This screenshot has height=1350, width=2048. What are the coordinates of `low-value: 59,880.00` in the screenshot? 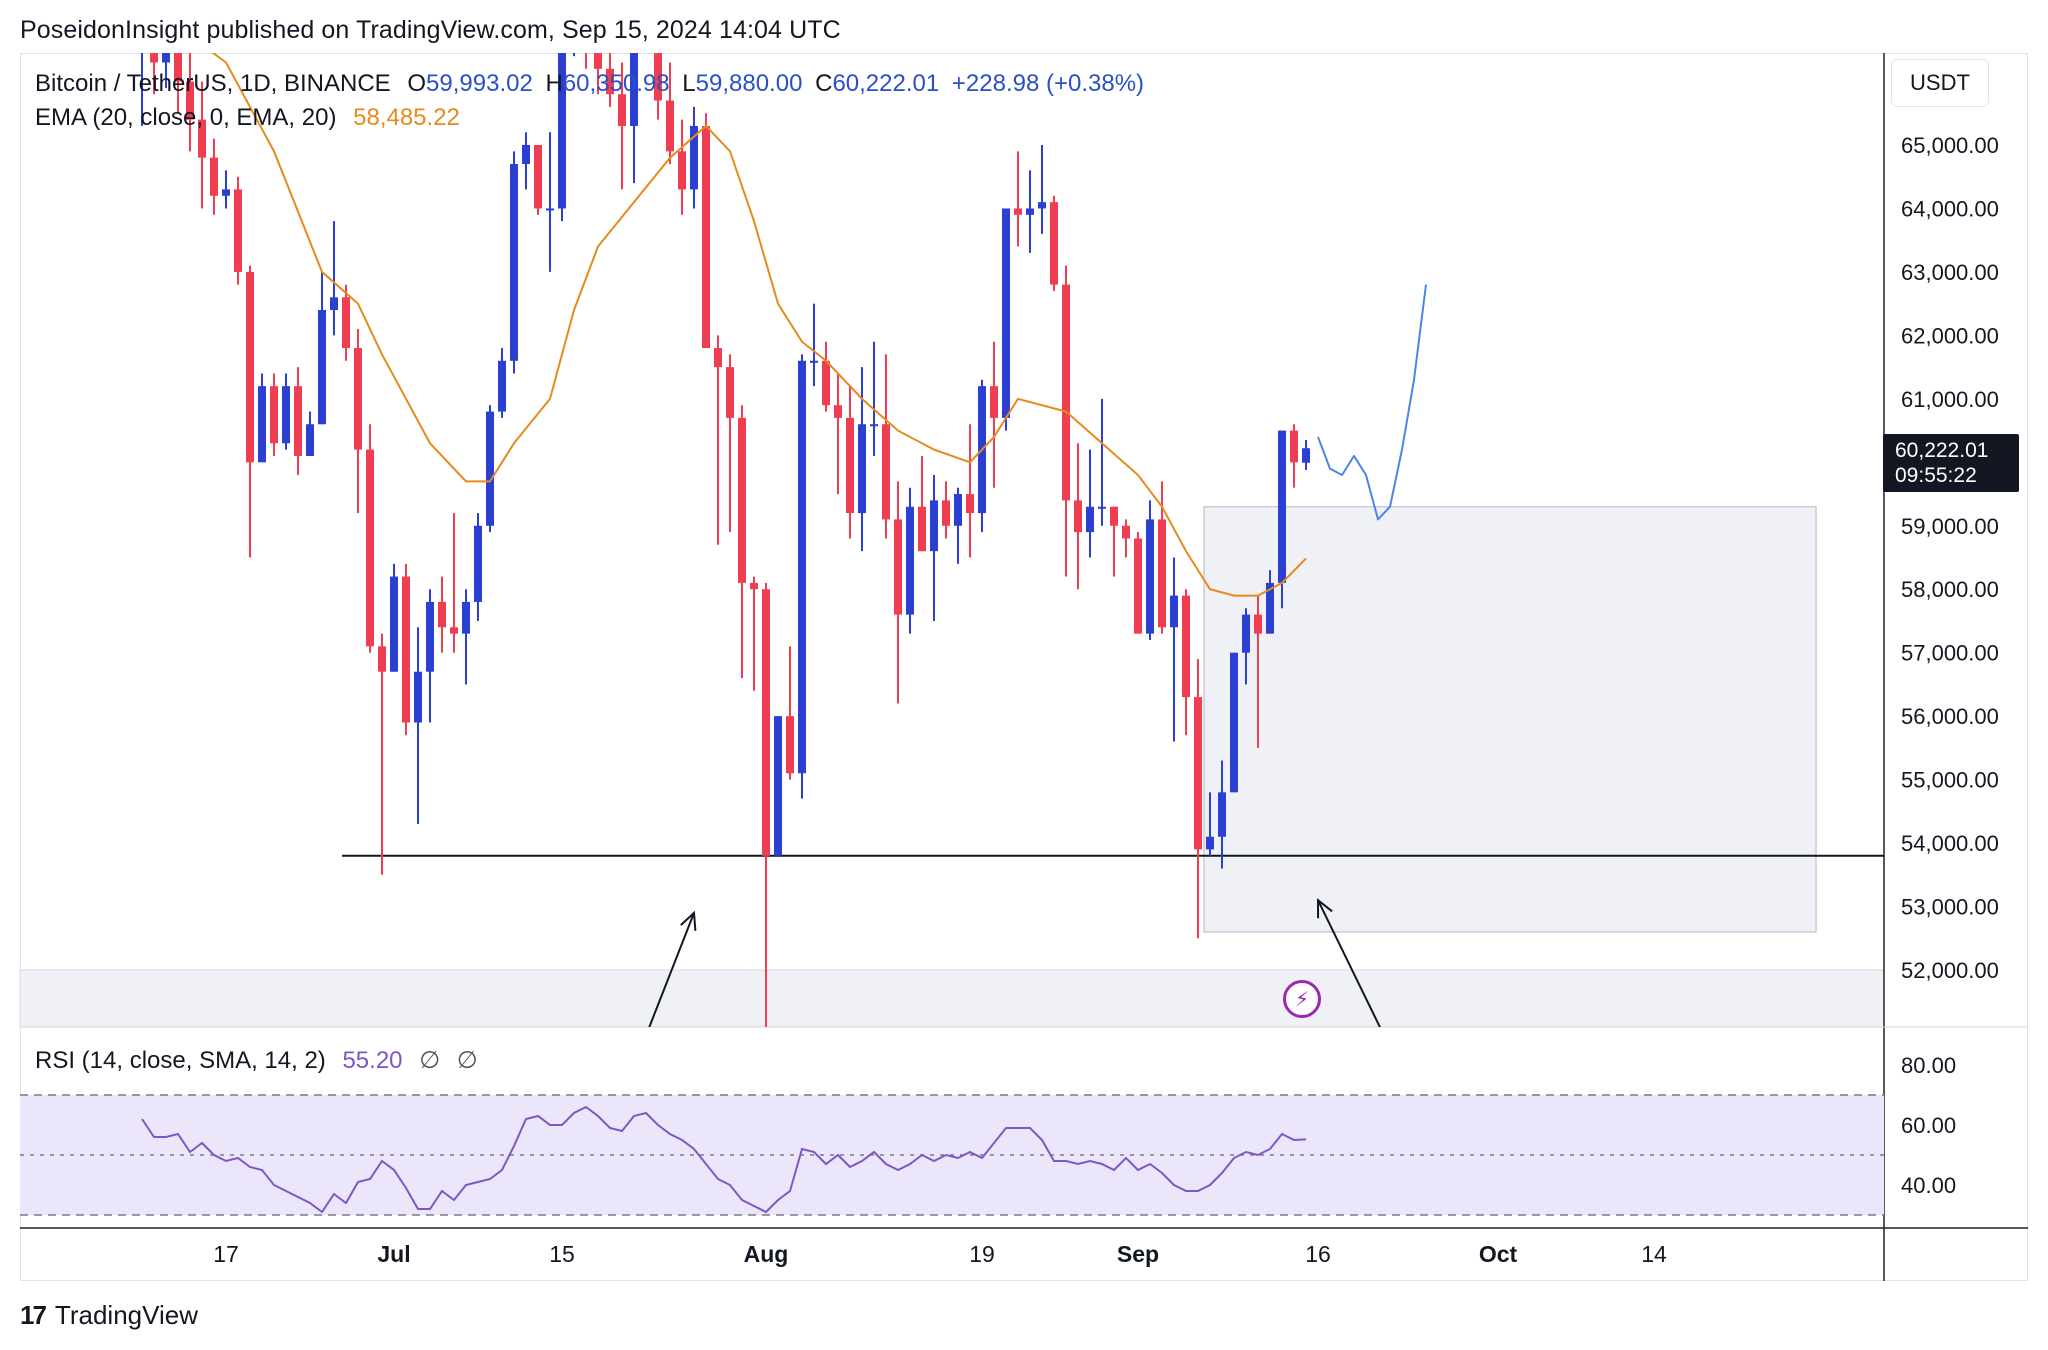 It's located at (749, 83).